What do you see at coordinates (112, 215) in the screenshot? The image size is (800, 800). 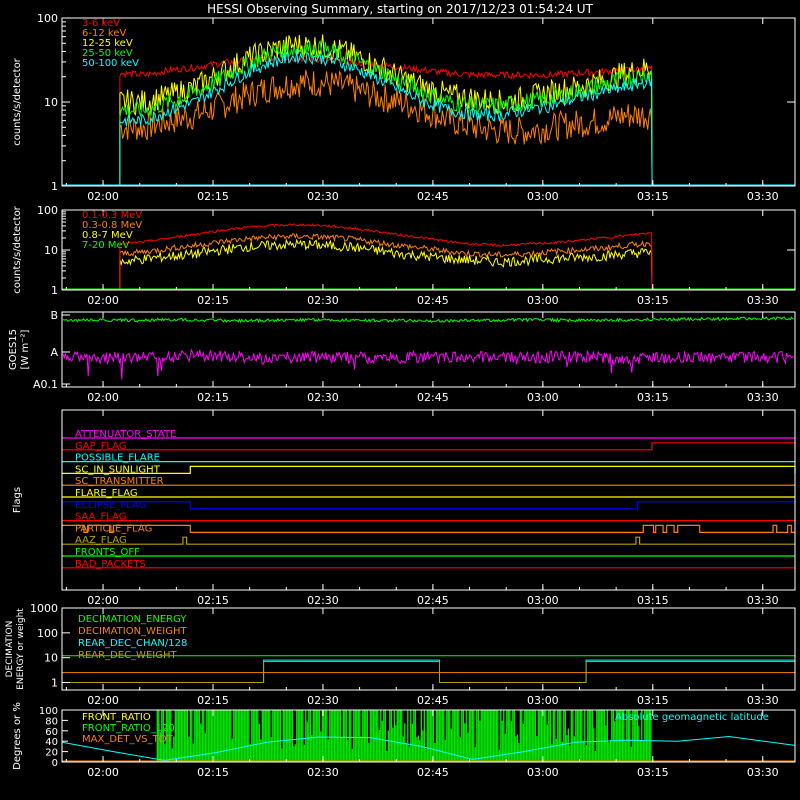 I see `legend-entry: 0.1-0.3 MeV` at bounding box center [112, 215].